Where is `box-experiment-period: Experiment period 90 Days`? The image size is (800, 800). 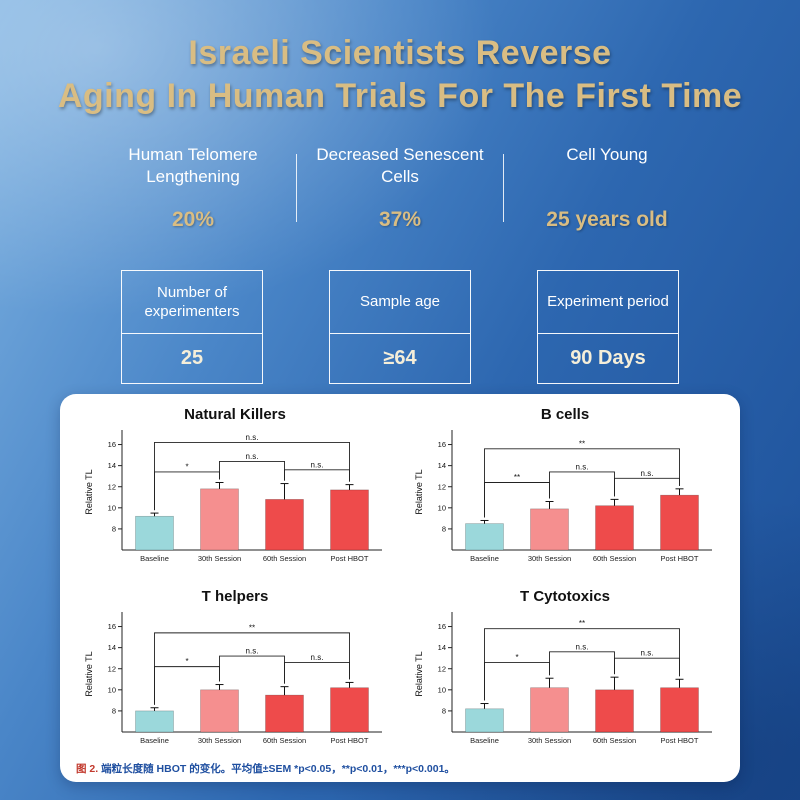 box-experiment-period: Experiment period 90 Days is located at coordinates (608, 327).